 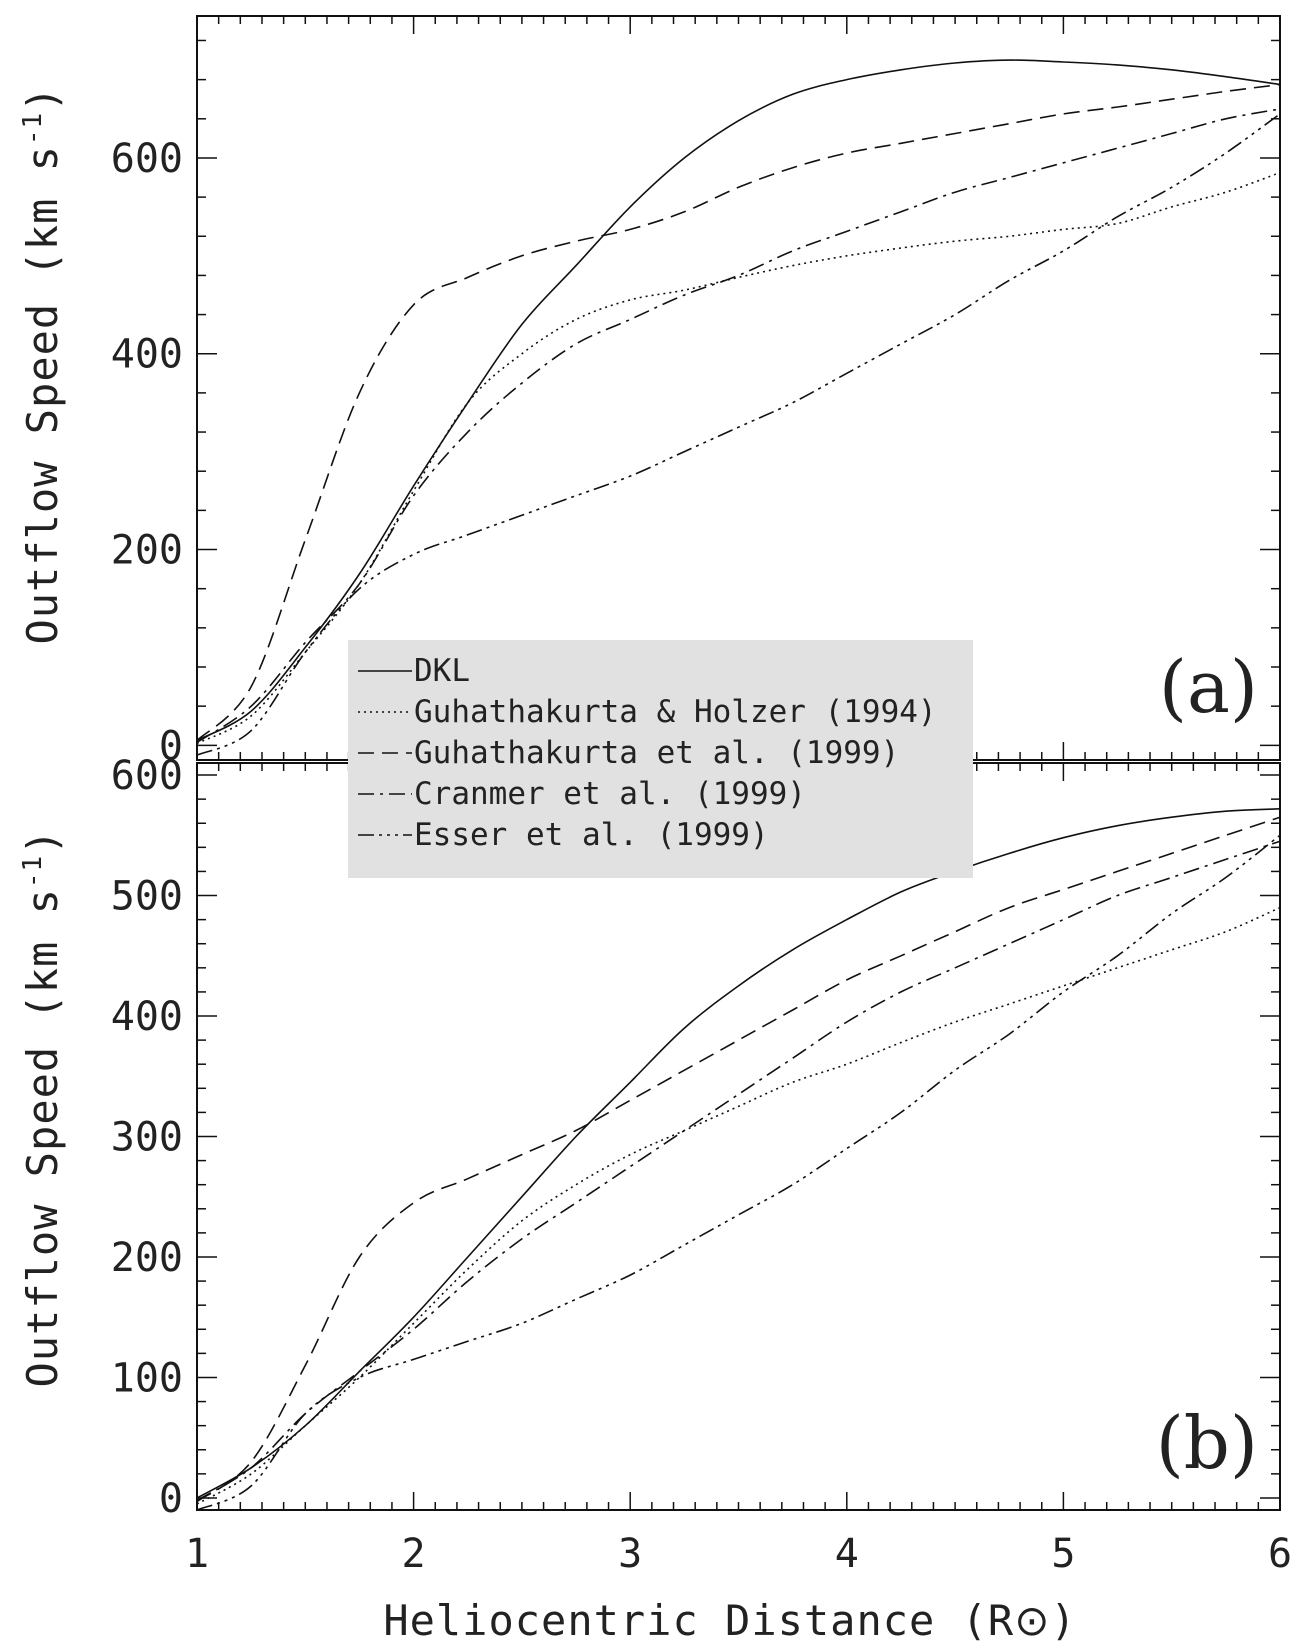 What do you see at coordinates (442, 671) in the screenshot?
I see `legend-label: DKL` at bounding box center [442, 671].